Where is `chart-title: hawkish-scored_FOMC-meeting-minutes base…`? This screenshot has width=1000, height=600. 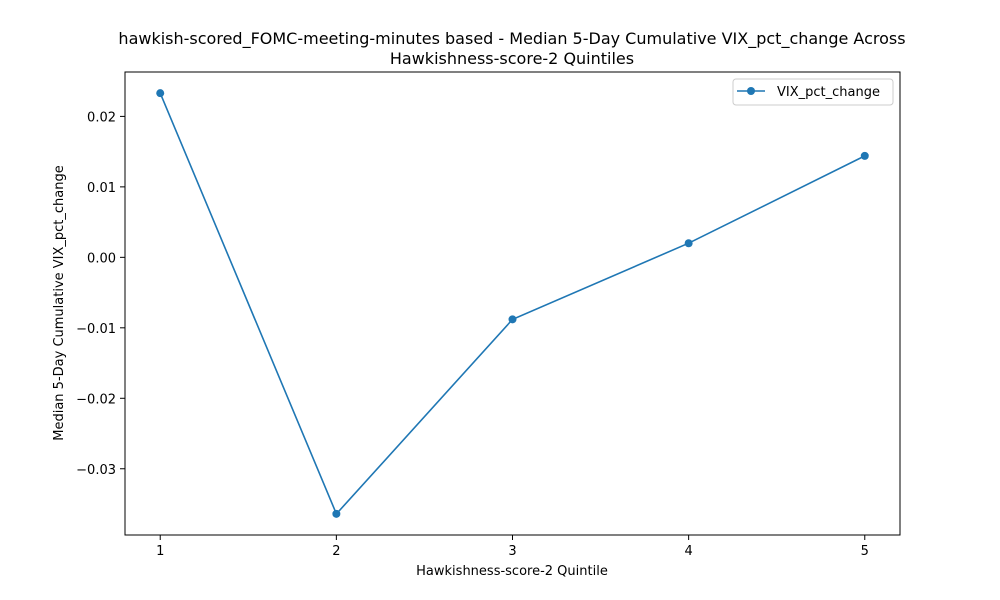 chart-title: hawkish-scored_FOMC-meeting-minutes base… is located at coordinates (511, 48).